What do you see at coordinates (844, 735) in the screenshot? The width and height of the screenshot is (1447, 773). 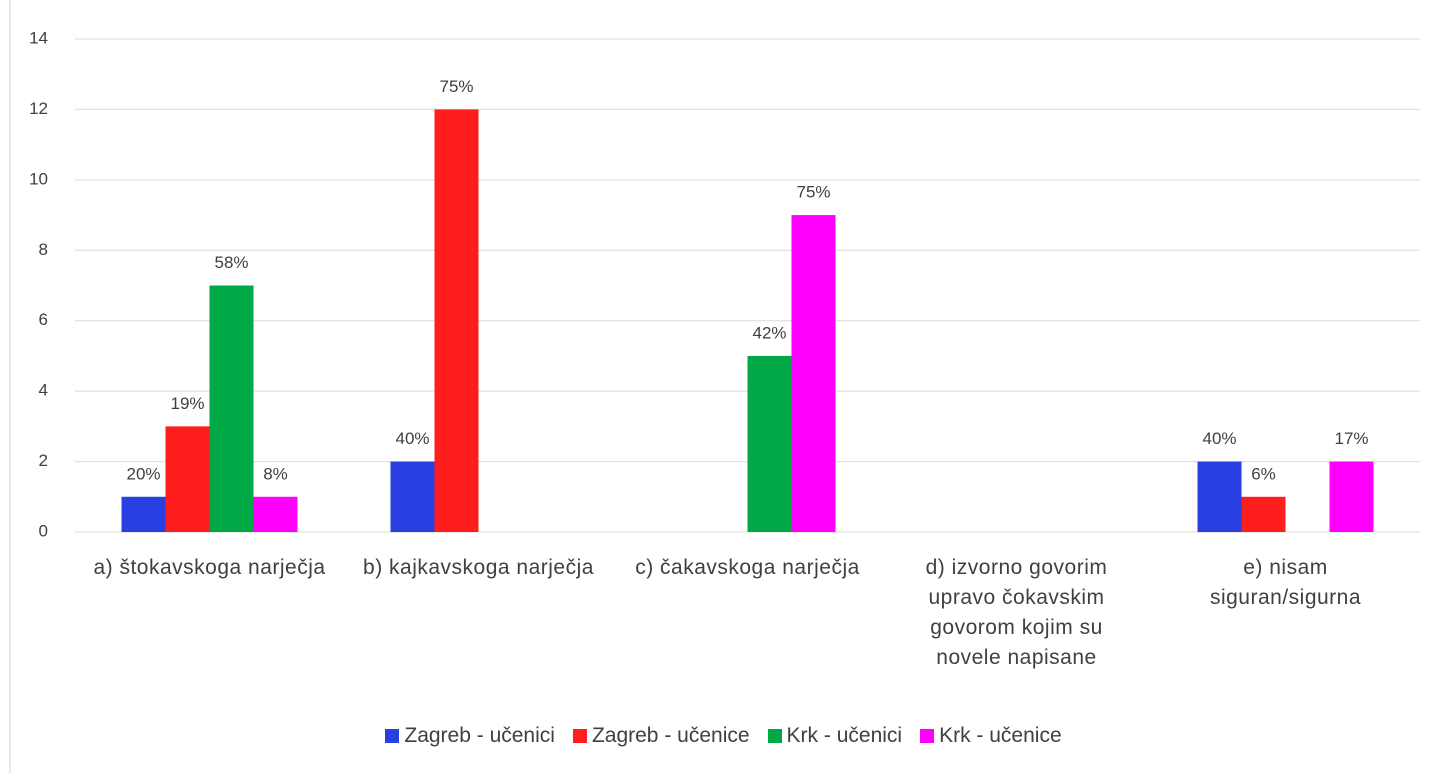 I see `legend-label: Krk - učenici` at bounding box center [844, 735].